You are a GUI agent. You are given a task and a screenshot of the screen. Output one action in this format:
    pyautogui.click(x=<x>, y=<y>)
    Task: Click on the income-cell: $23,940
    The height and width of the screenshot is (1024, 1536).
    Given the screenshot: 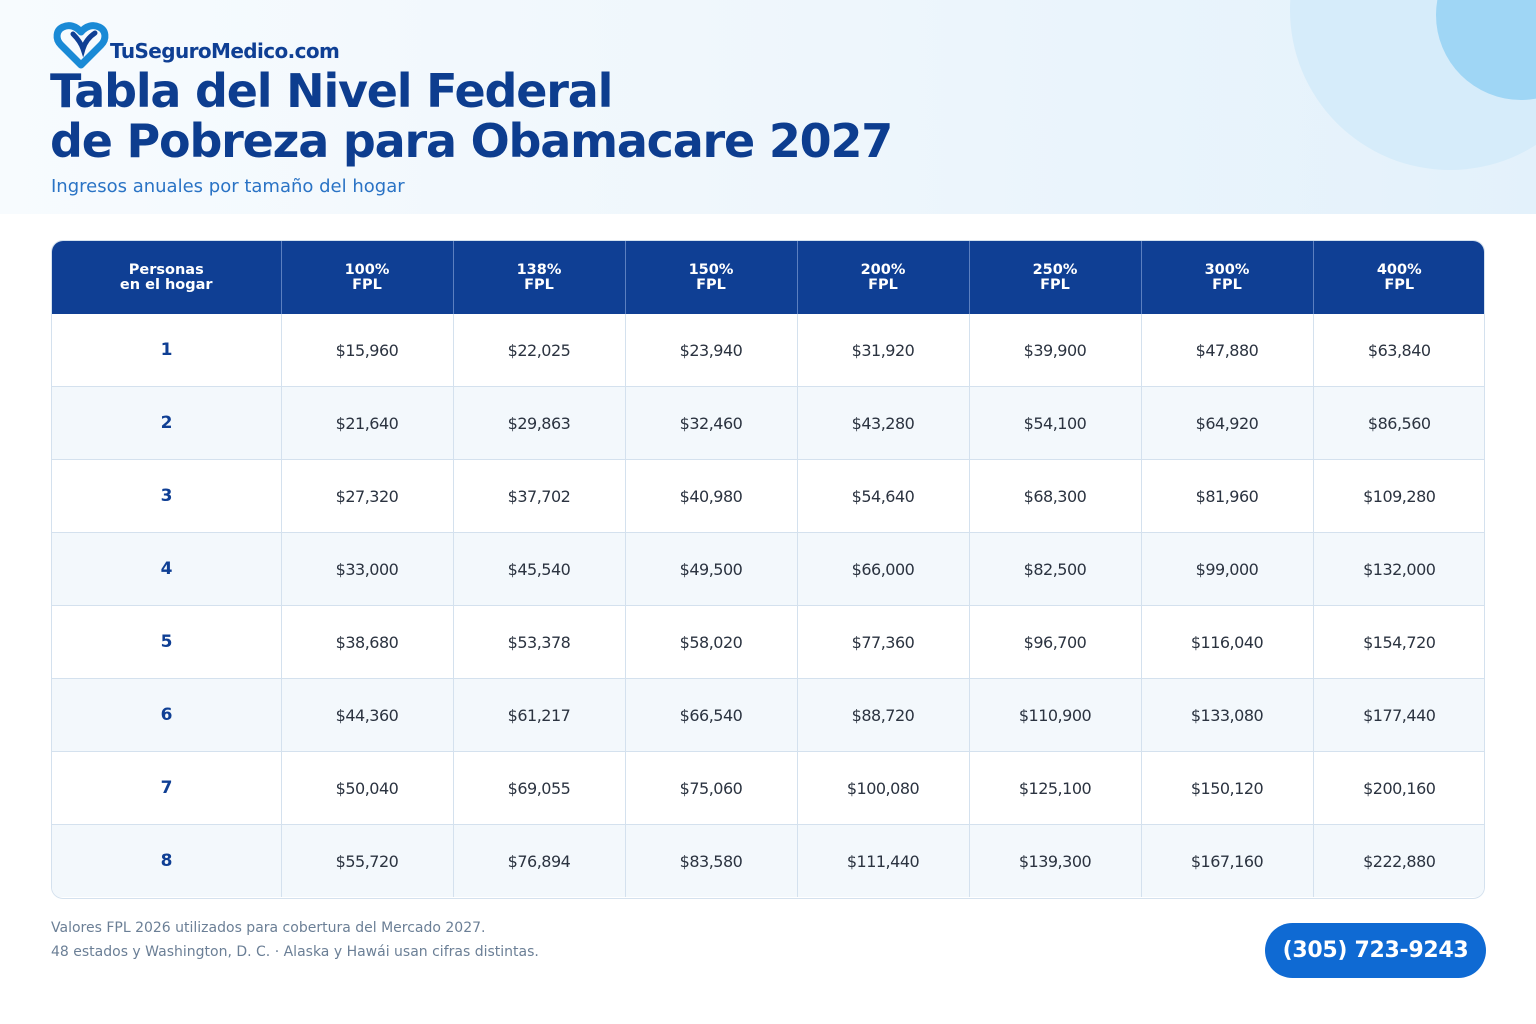 What is the action you would take?
    pyautogui.click(x=710, y=350)
    